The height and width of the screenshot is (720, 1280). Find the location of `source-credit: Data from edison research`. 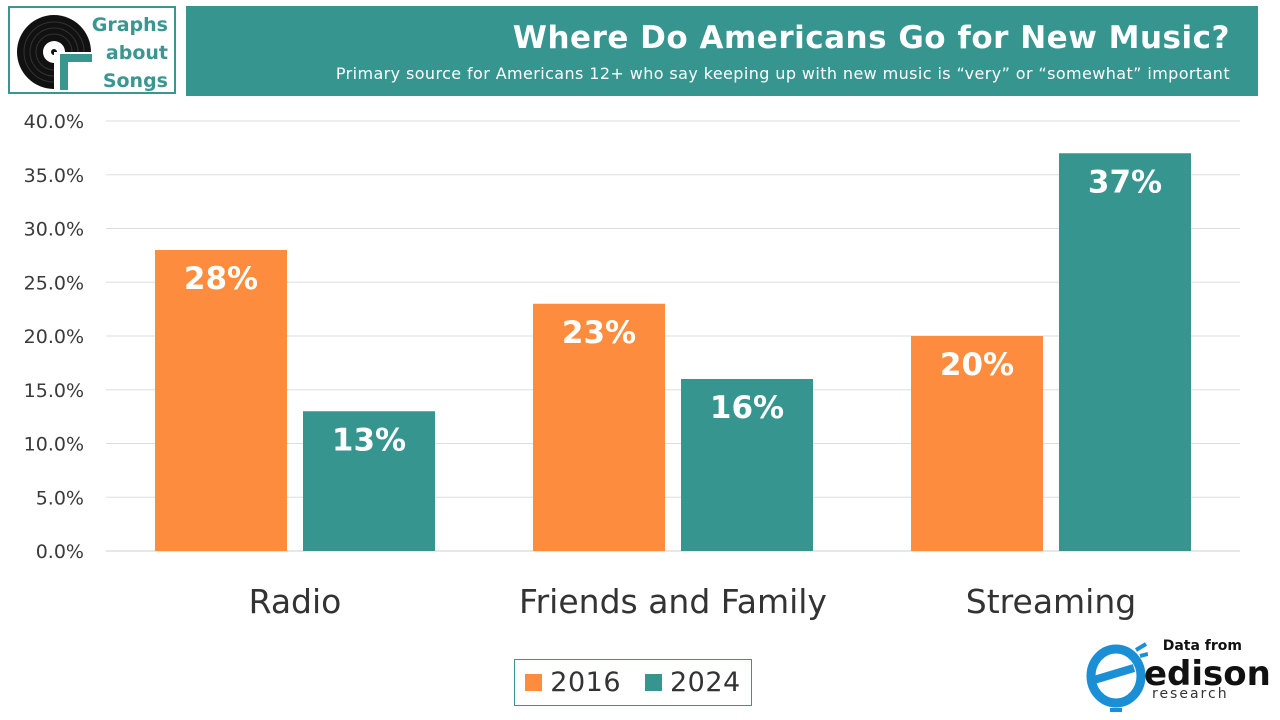

source-credit: Data from edison research is located at coordinates (1177, 674).